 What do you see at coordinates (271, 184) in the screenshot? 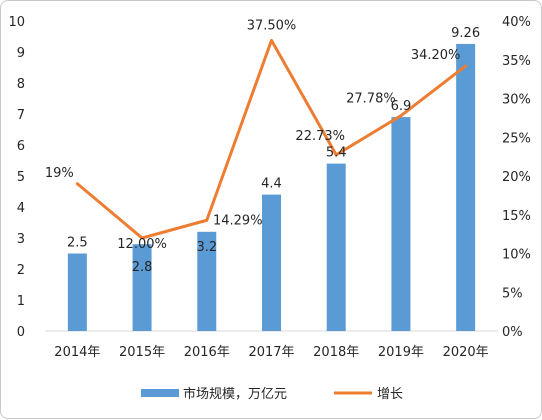
I see `bar-data-label: 4.4` at bounding box center [271, 184].